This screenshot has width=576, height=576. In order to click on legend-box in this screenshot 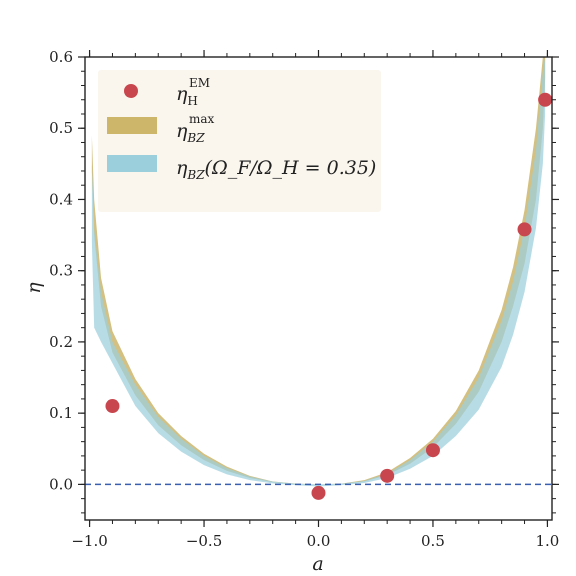, I will do `click(239, 141)`.